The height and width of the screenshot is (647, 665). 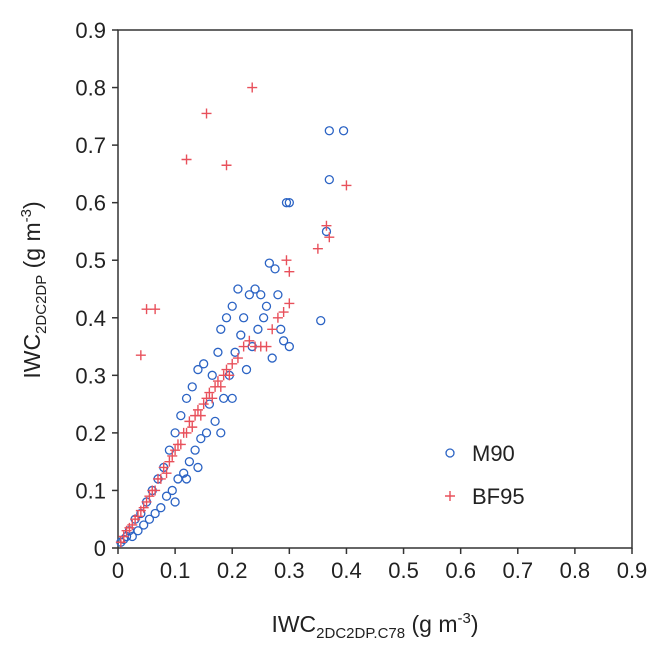 I want to click on x-title-close: ), so click(x=475, y=624).